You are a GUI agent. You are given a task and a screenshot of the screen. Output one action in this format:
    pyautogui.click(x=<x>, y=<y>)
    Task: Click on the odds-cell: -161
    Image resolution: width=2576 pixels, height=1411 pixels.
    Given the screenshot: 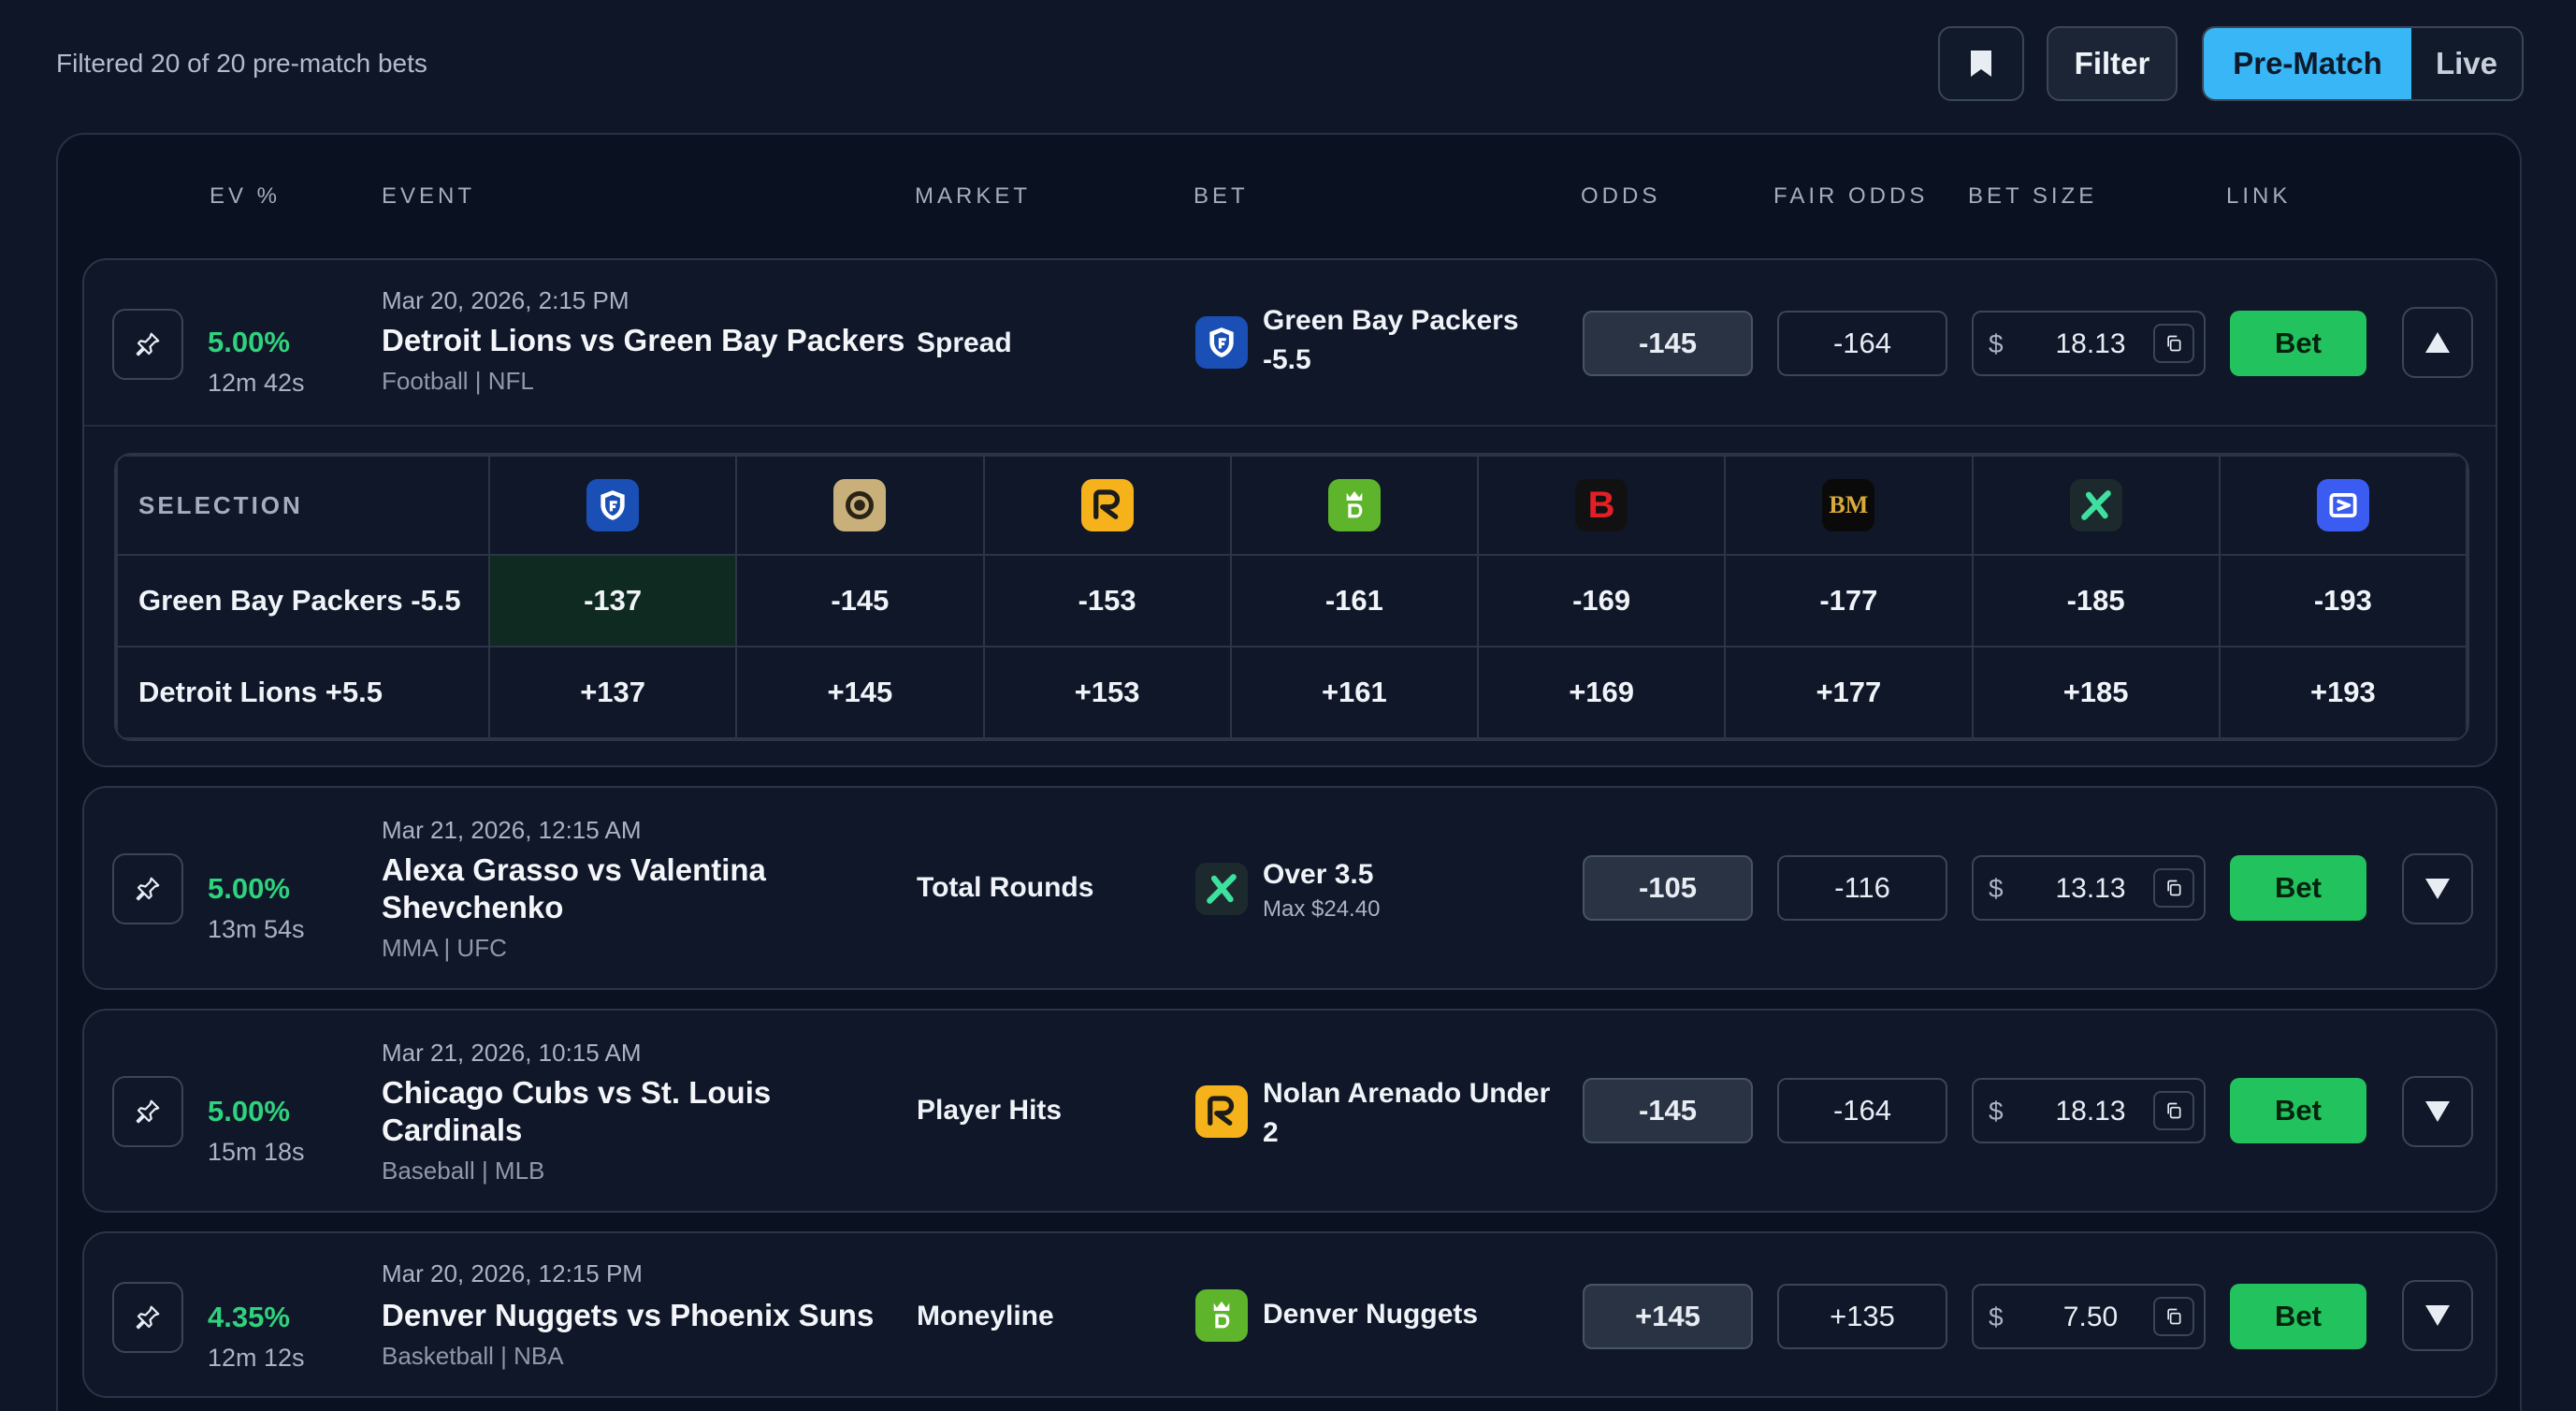 What is the action you would take?
    pyautogui.click(x=1354, y=601)
    